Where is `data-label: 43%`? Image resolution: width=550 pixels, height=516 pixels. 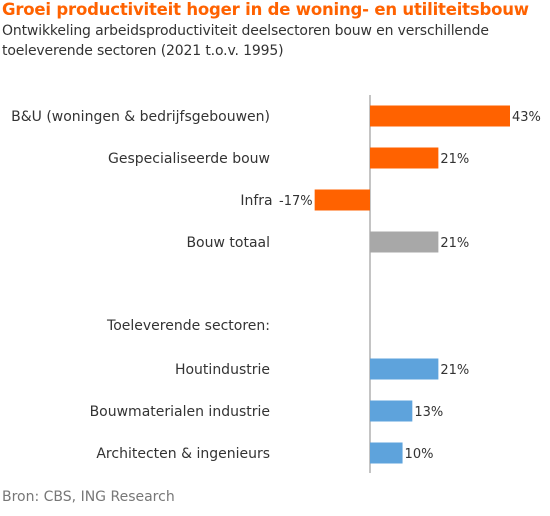
data-label: 43% is located at coordinates (526, 117).